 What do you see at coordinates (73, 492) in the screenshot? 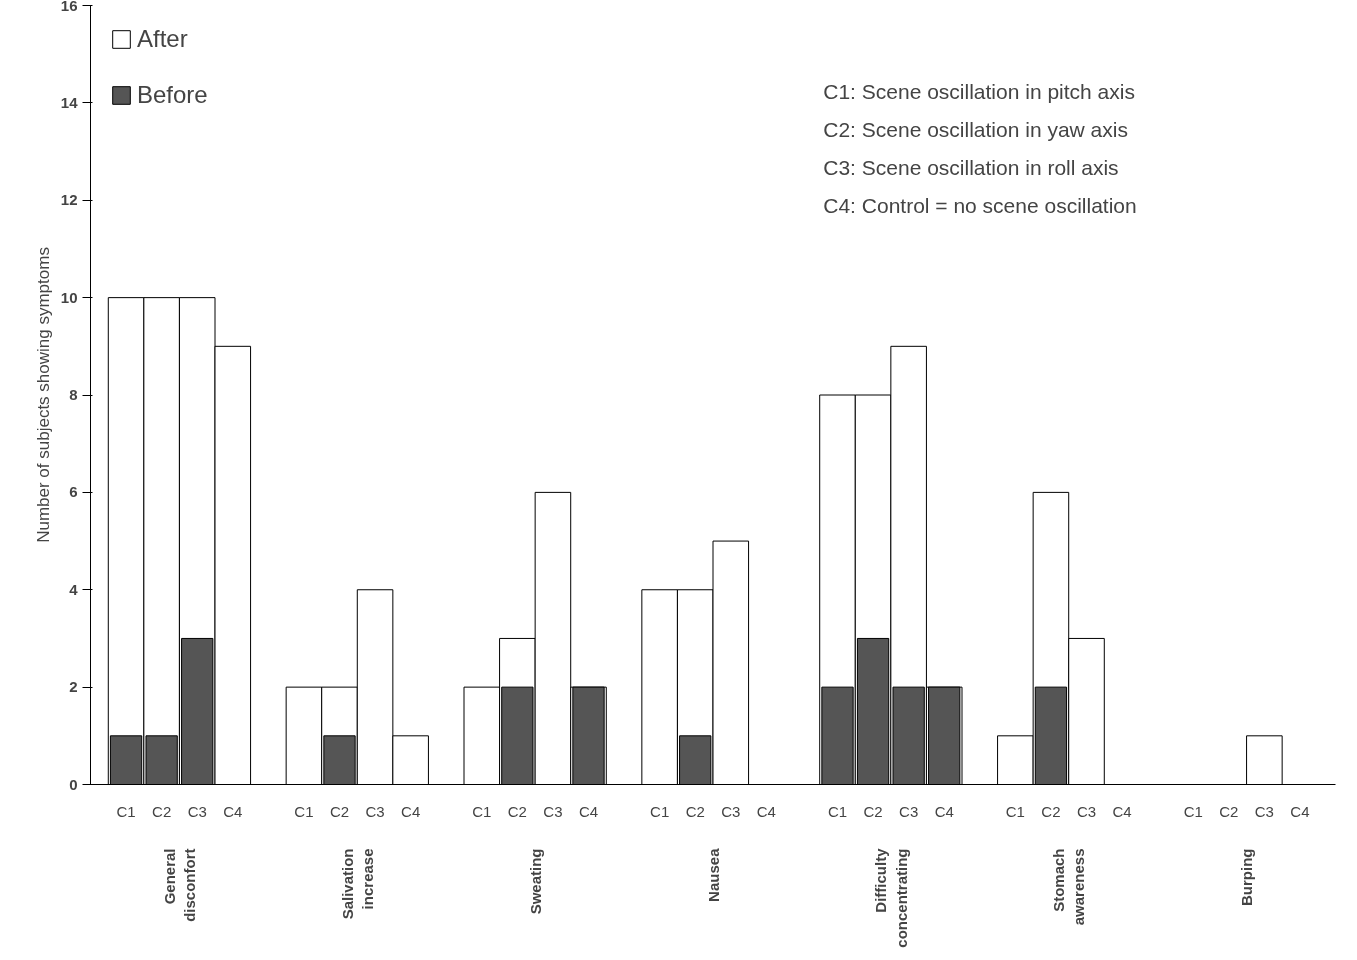
I see `y-tick-label: 6` at bounding box center [73, 492].